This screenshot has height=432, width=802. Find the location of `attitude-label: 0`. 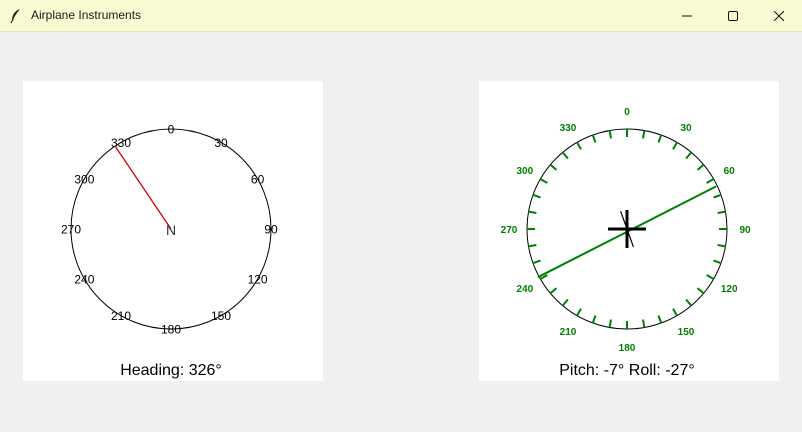

attitude-label: 0 is located at coordinates (627, 112).